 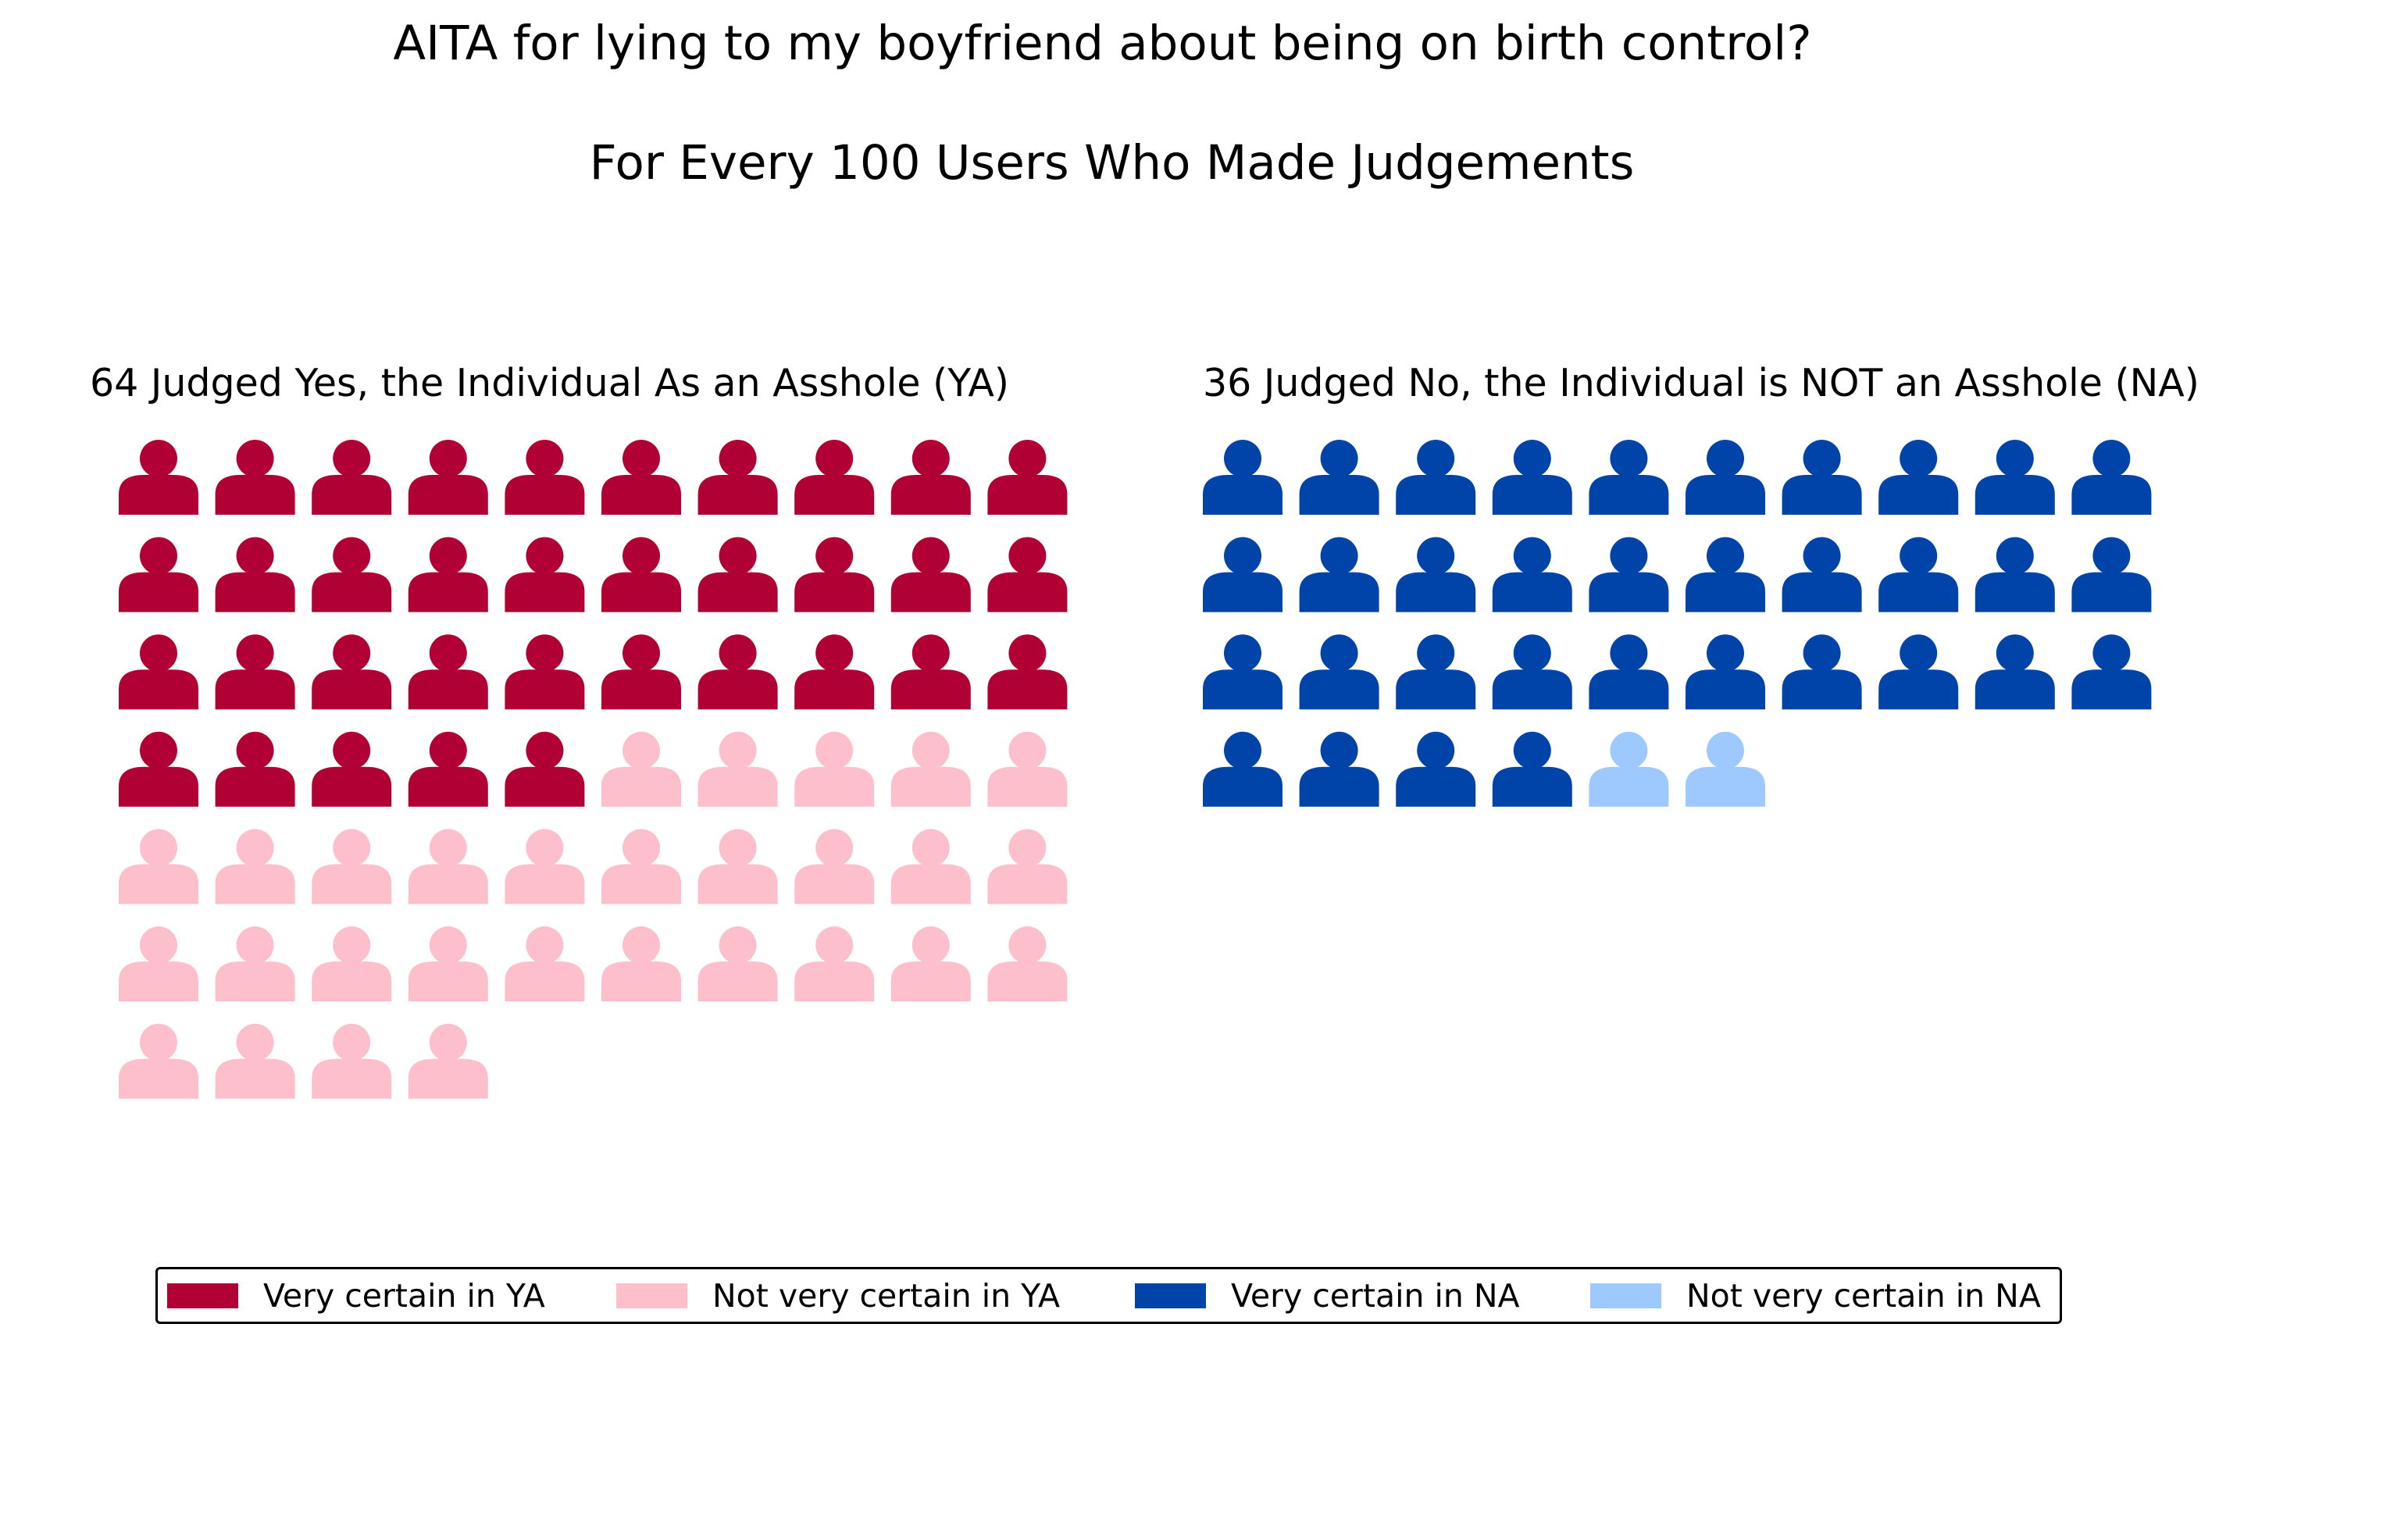 What do you see at coordinates (1112, 163) in the screenshot?
I see `chart-subtitle: For Every 100 Users Who Made Judgements` at bounding box center [1112, 163].